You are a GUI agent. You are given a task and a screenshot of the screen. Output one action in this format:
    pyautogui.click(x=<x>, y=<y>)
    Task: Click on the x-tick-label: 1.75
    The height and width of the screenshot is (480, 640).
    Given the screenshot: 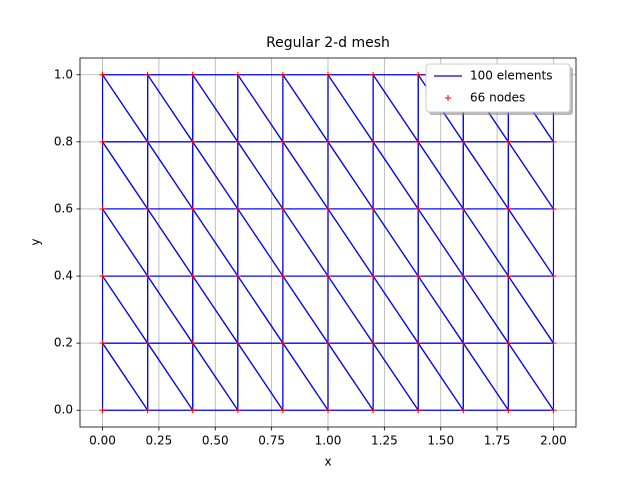 What is the action you would take?
    pyautogui.click(x=497, y=441)
    